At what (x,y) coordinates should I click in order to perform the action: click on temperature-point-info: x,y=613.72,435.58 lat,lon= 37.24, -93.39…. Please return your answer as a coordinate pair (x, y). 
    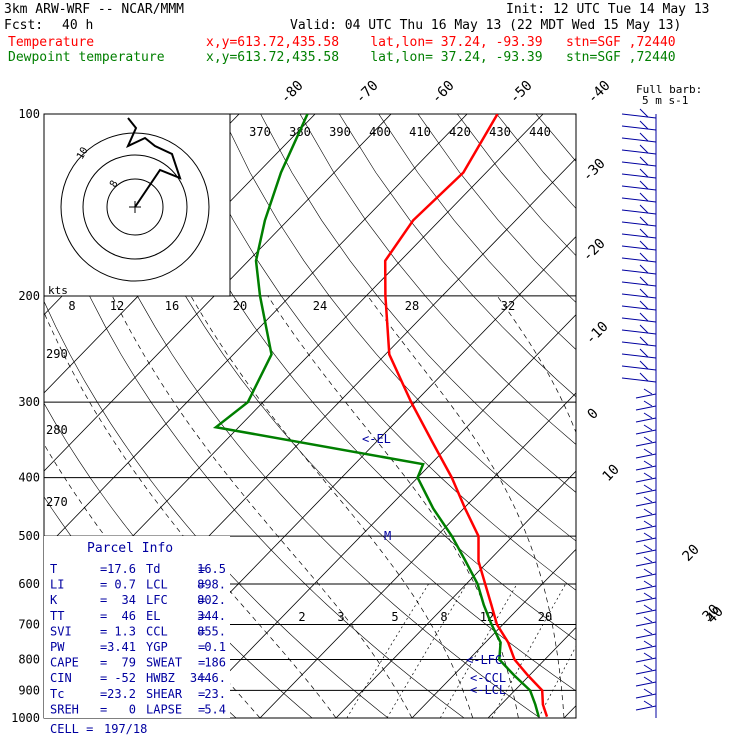
    Looking at the image, I should click on (441, 42).